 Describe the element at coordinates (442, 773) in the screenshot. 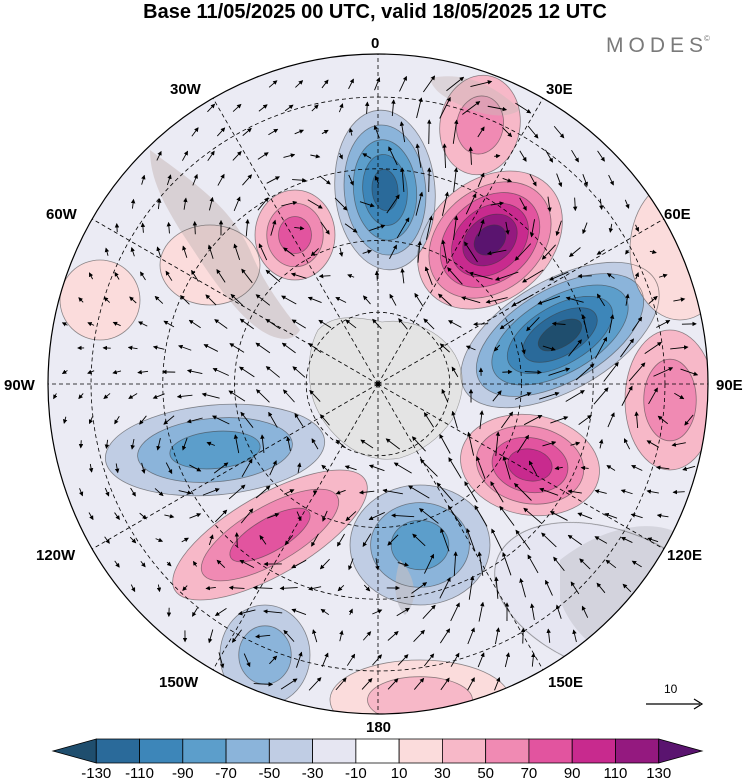

I see `colorbar-tick-label: 30` at that location.